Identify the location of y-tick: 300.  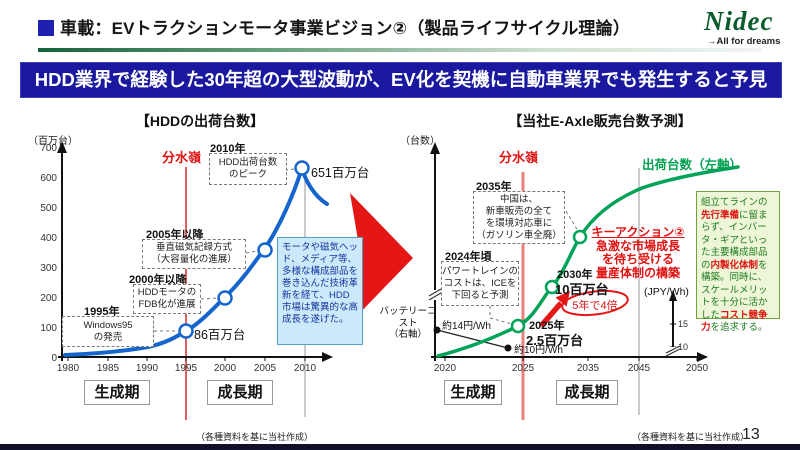
(48, 268).